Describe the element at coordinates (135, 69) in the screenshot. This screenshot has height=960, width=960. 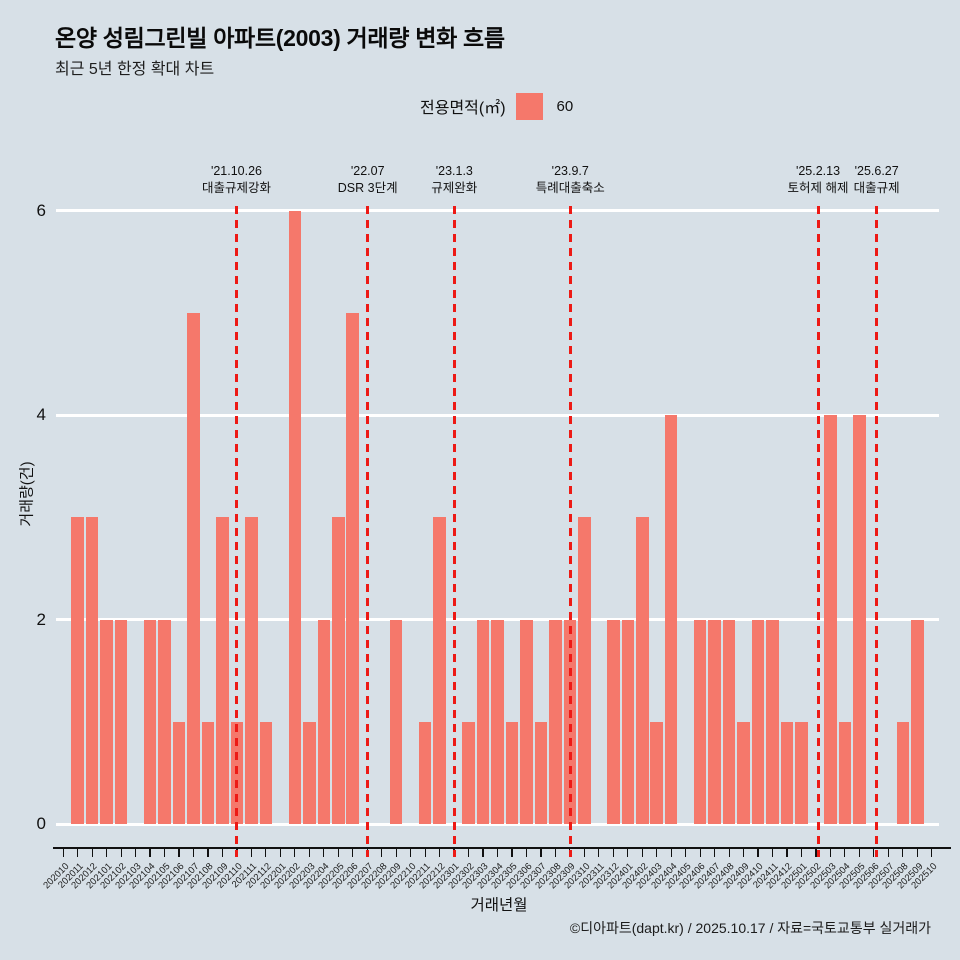
I see `page-subtitle: 최근 5년 한정 확대 차트` at that location.